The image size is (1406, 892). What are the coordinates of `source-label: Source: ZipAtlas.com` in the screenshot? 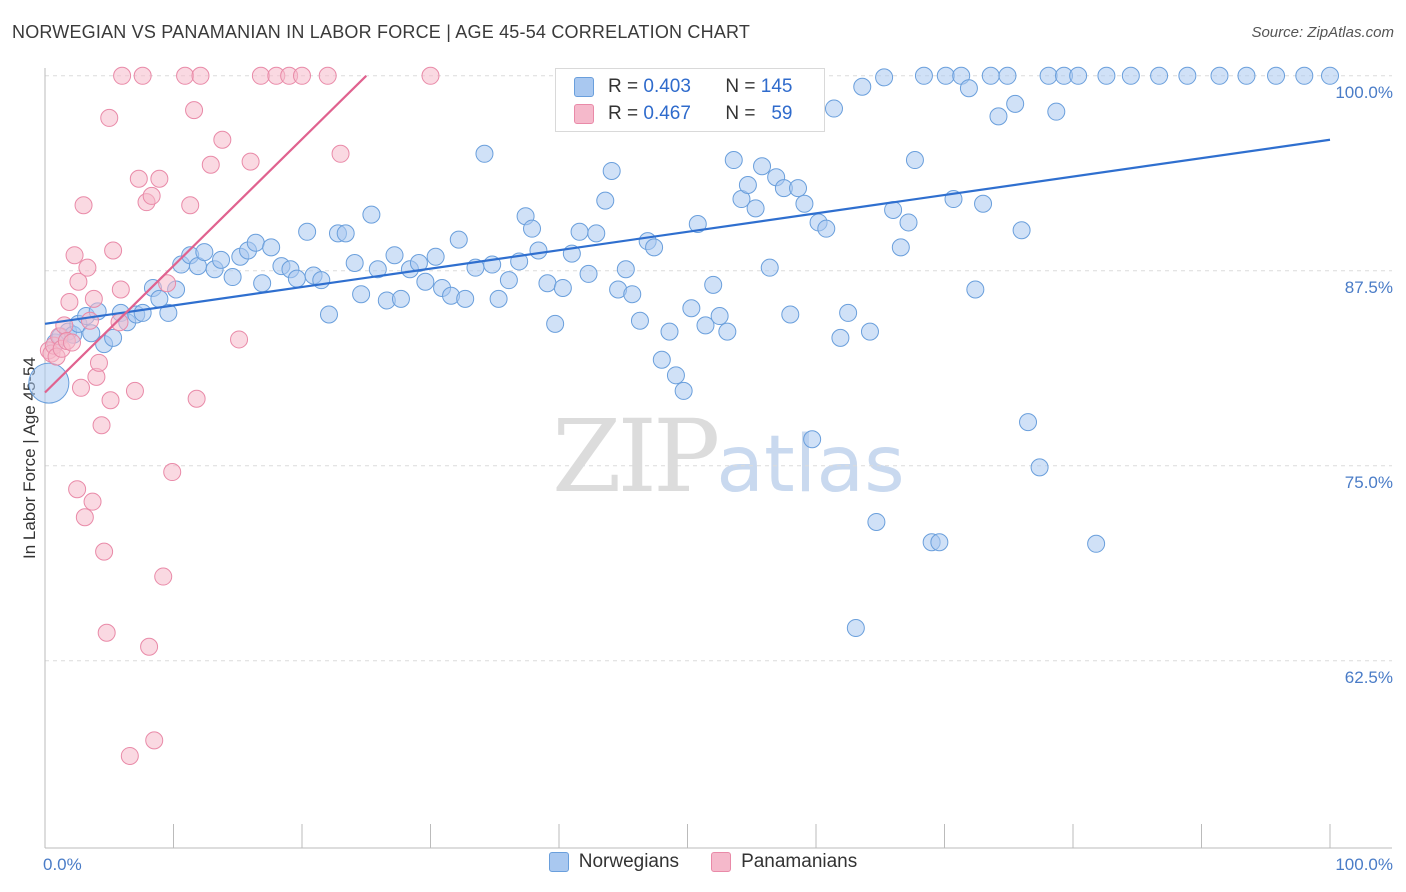 It's located at (1322, 32).